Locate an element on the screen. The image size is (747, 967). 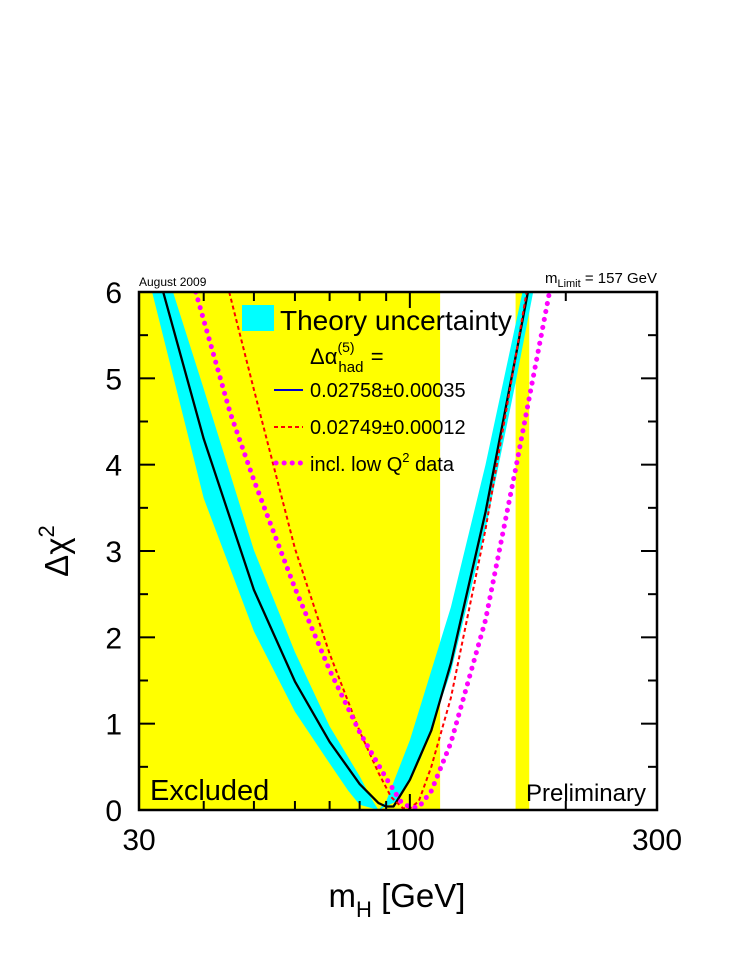
x-tick-label: 30 is located at coordinates (138, 840).